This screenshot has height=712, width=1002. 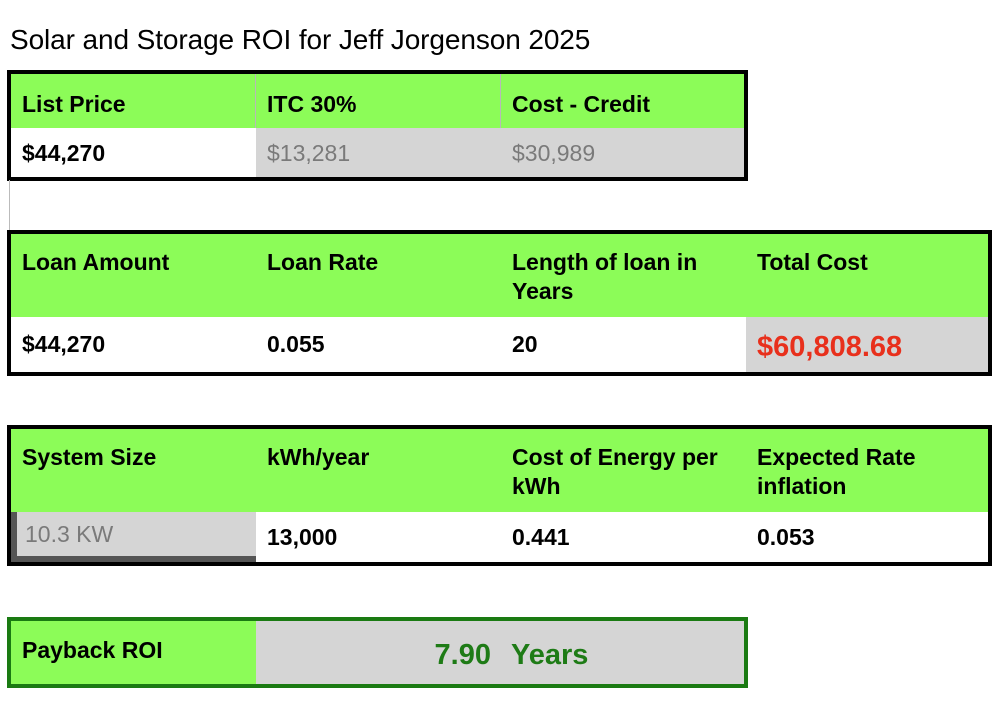 I want to click on divider, so click(x=9, y=205).